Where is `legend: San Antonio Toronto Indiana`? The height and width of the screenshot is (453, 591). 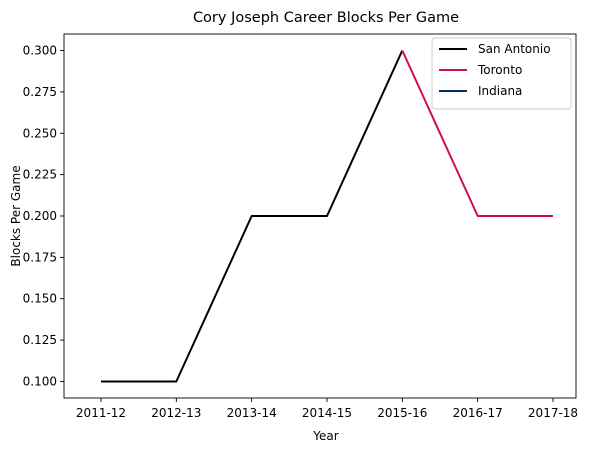 legend: San Antonio Toronto Indiana is located at coordinates (501, 73).